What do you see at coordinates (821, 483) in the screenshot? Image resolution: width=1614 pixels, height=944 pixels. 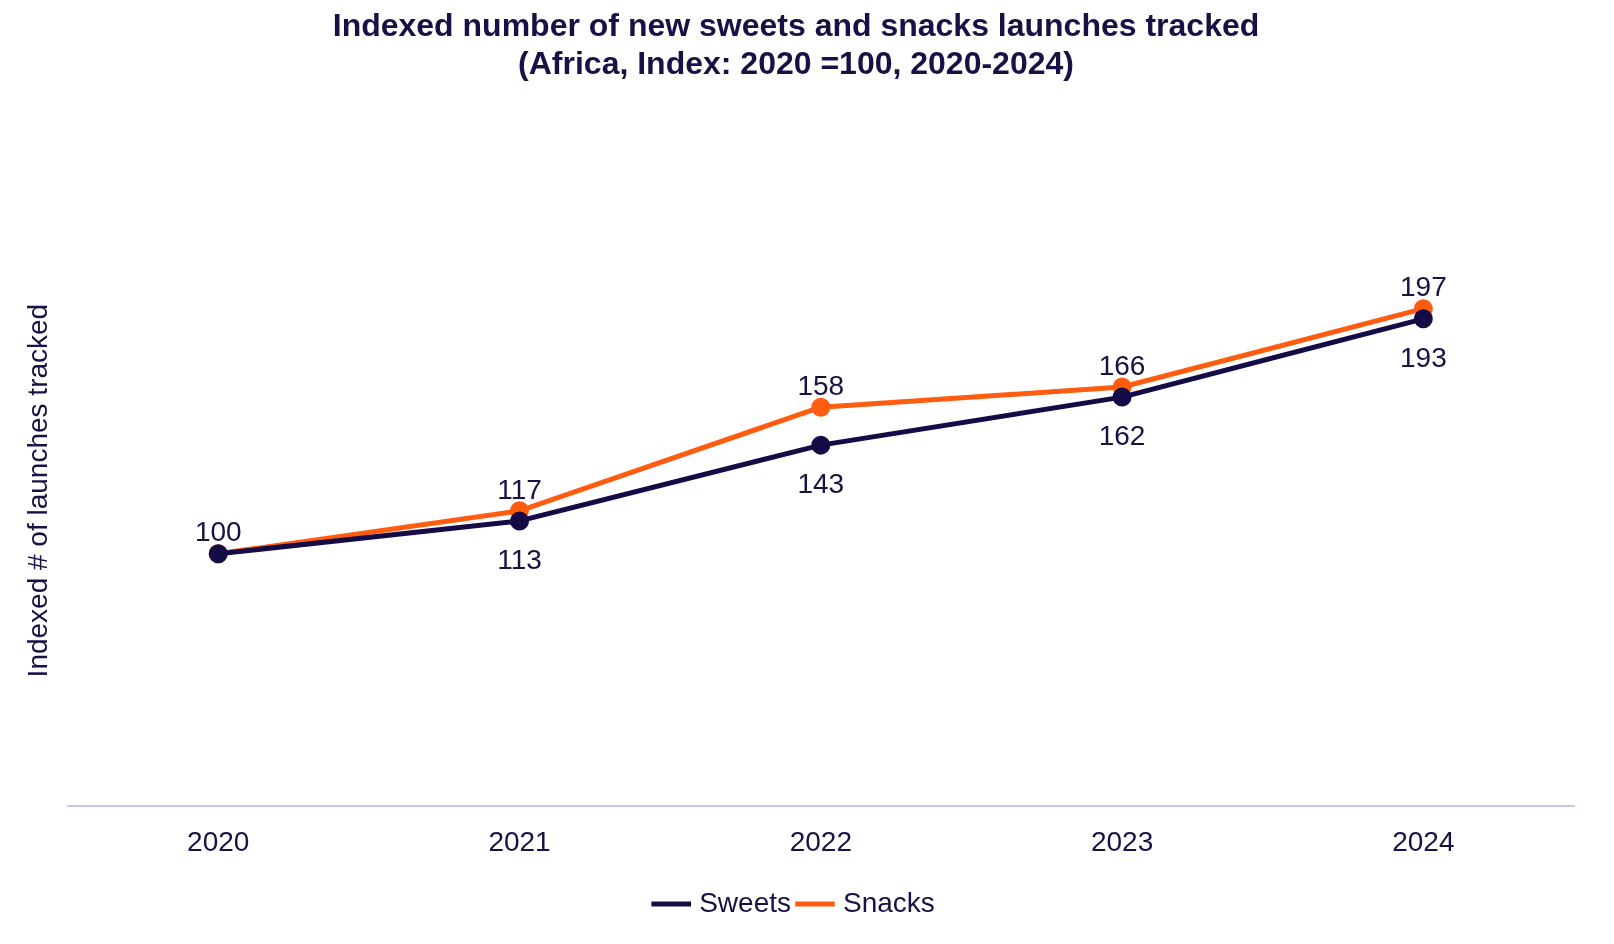 I see `data-label: 143` at bounding box center [821, 483].